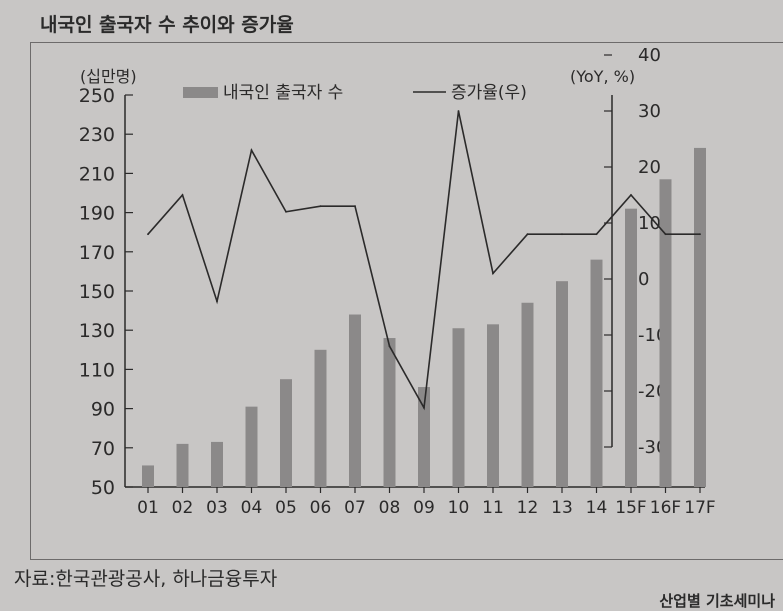  Describe the element at coordinates (97, 135) in the screenshot. I see `left-axis-tick-label: 230` at that location.